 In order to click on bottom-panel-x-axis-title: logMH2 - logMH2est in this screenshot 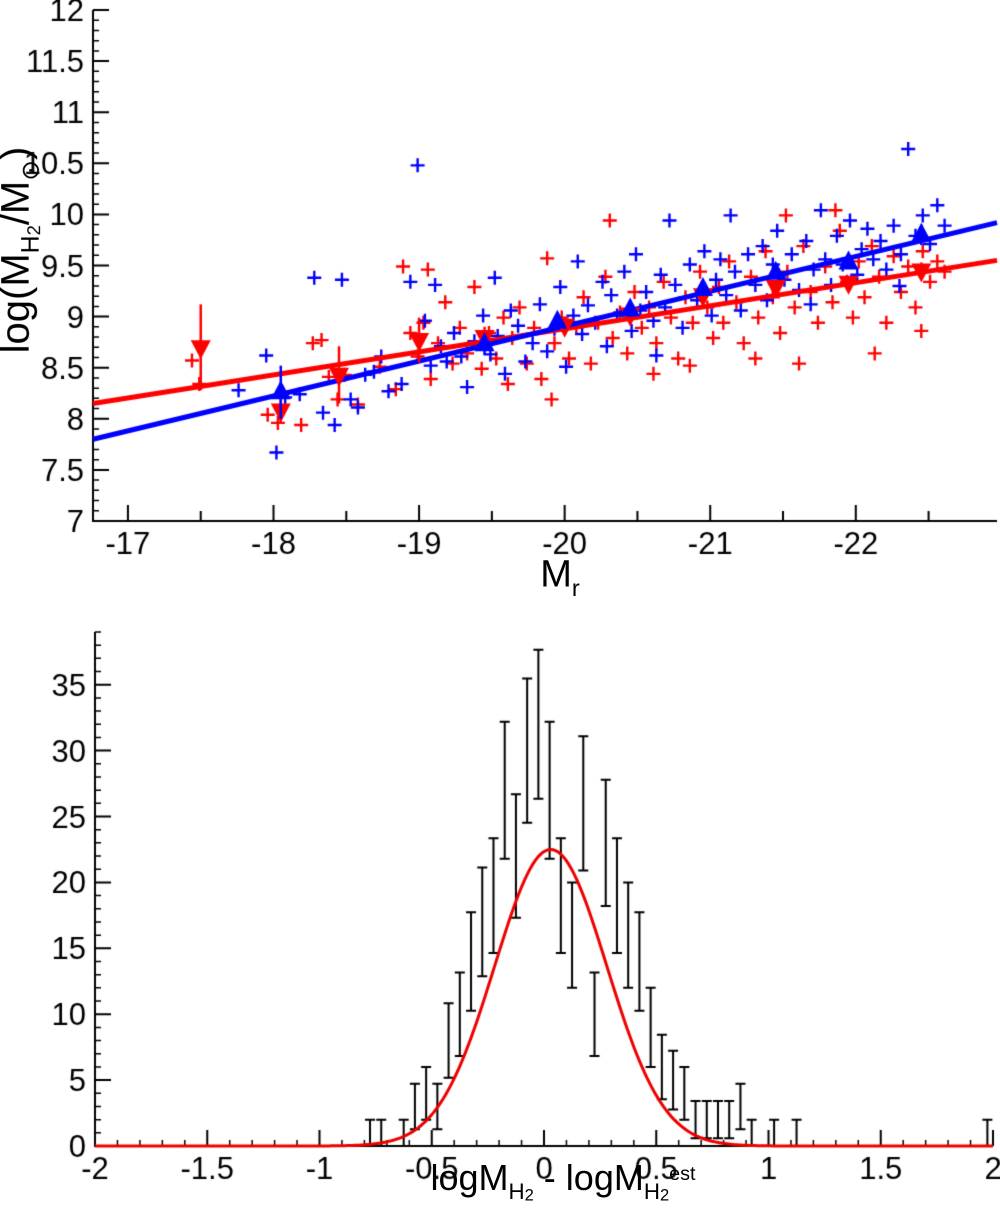, I will do `click(563, 1181)`.